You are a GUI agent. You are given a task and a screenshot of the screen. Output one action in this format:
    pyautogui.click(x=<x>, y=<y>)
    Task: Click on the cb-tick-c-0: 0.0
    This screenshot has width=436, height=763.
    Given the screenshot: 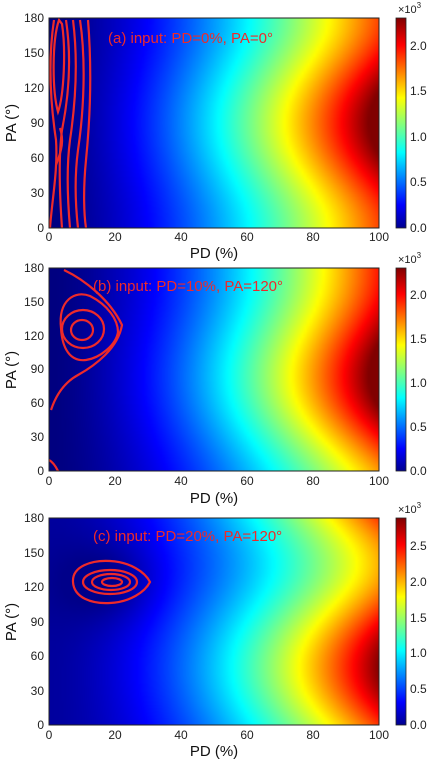 What is the action you would take?
    pyautogui.click(x=418, y=725)
    